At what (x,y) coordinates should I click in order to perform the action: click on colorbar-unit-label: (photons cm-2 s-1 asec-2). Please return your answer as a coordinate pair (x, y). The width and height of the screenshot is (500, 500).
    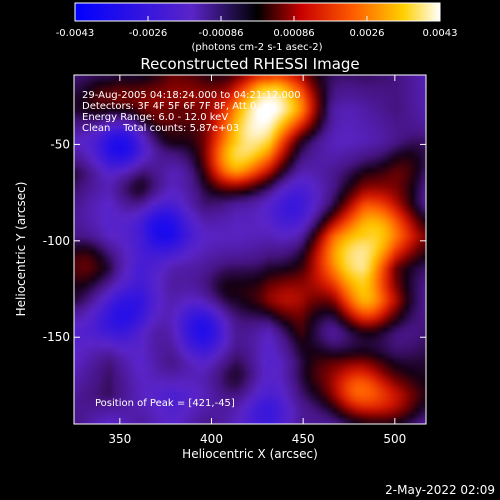
    Looking at the image, I should click on (256, 47).